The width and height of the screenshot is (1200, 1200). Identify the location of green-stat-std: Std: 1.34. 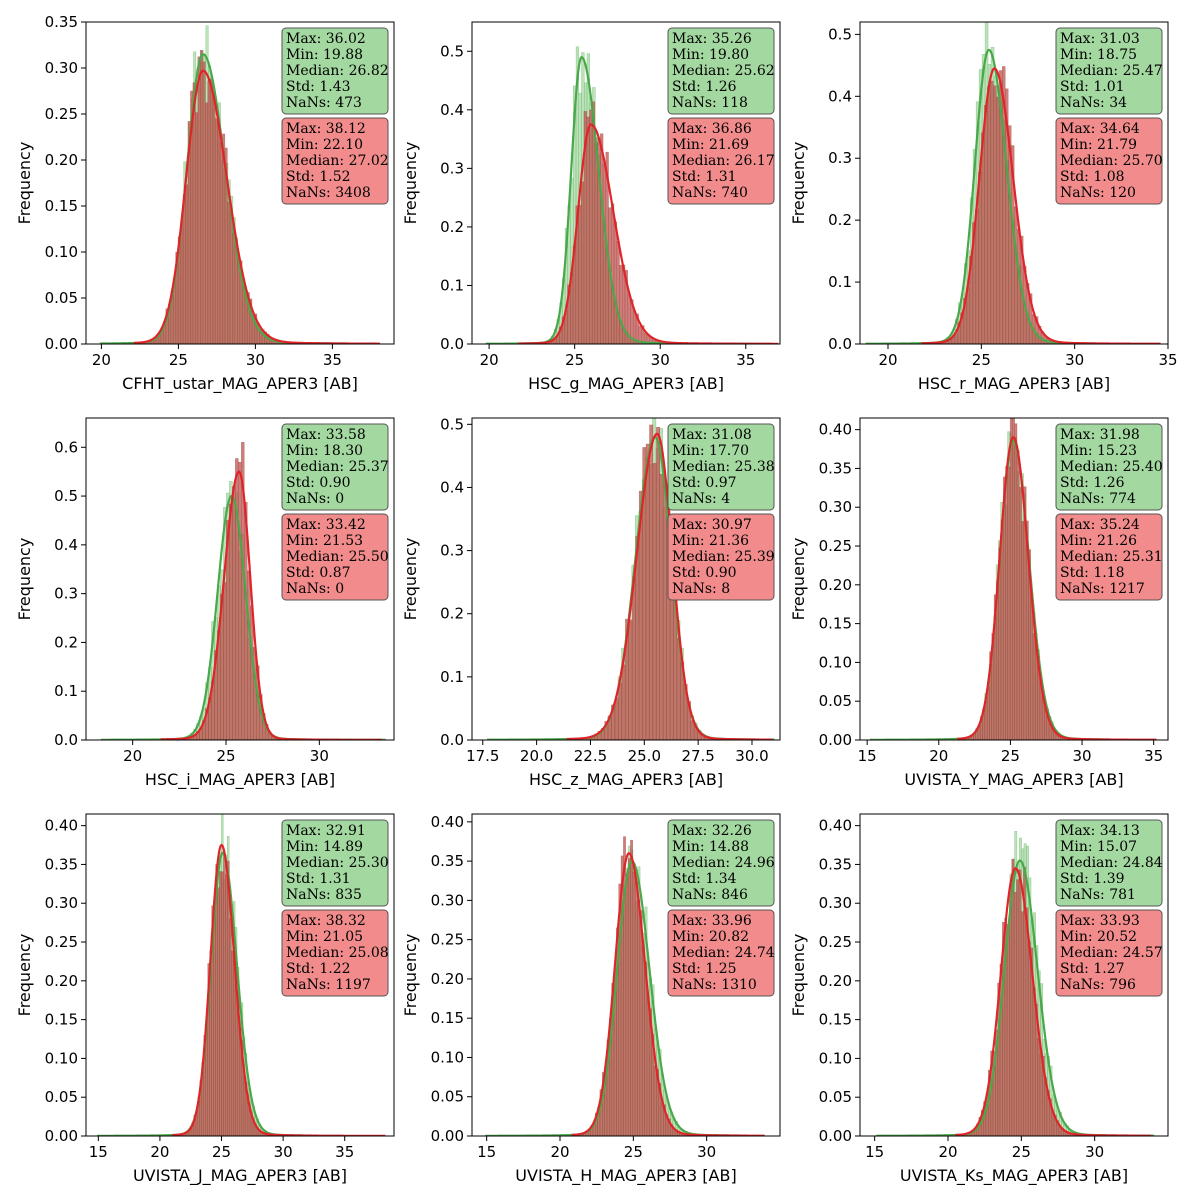
(704, 879).